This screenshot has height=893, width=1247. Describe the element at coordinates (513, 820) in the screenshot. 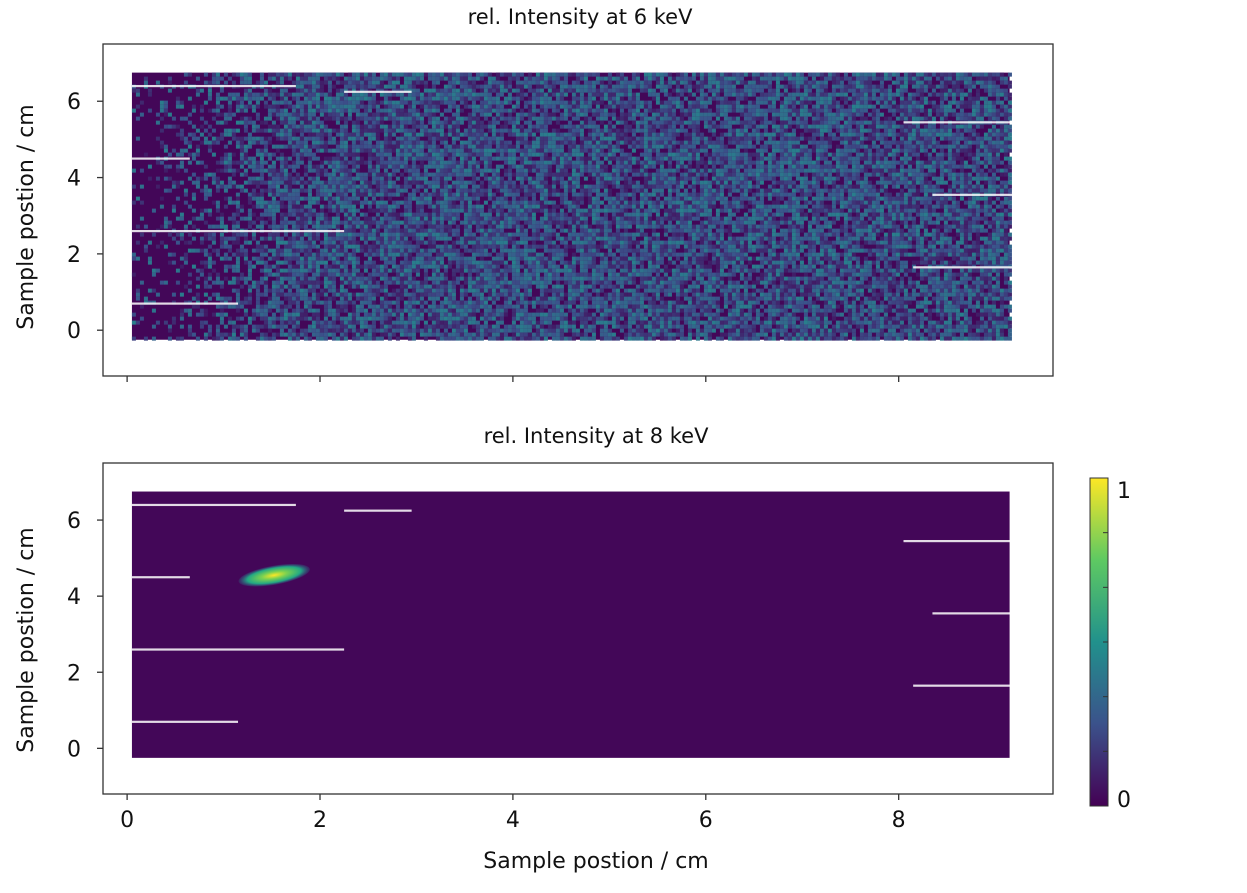

I see `x-tick-label: 4` at that location.